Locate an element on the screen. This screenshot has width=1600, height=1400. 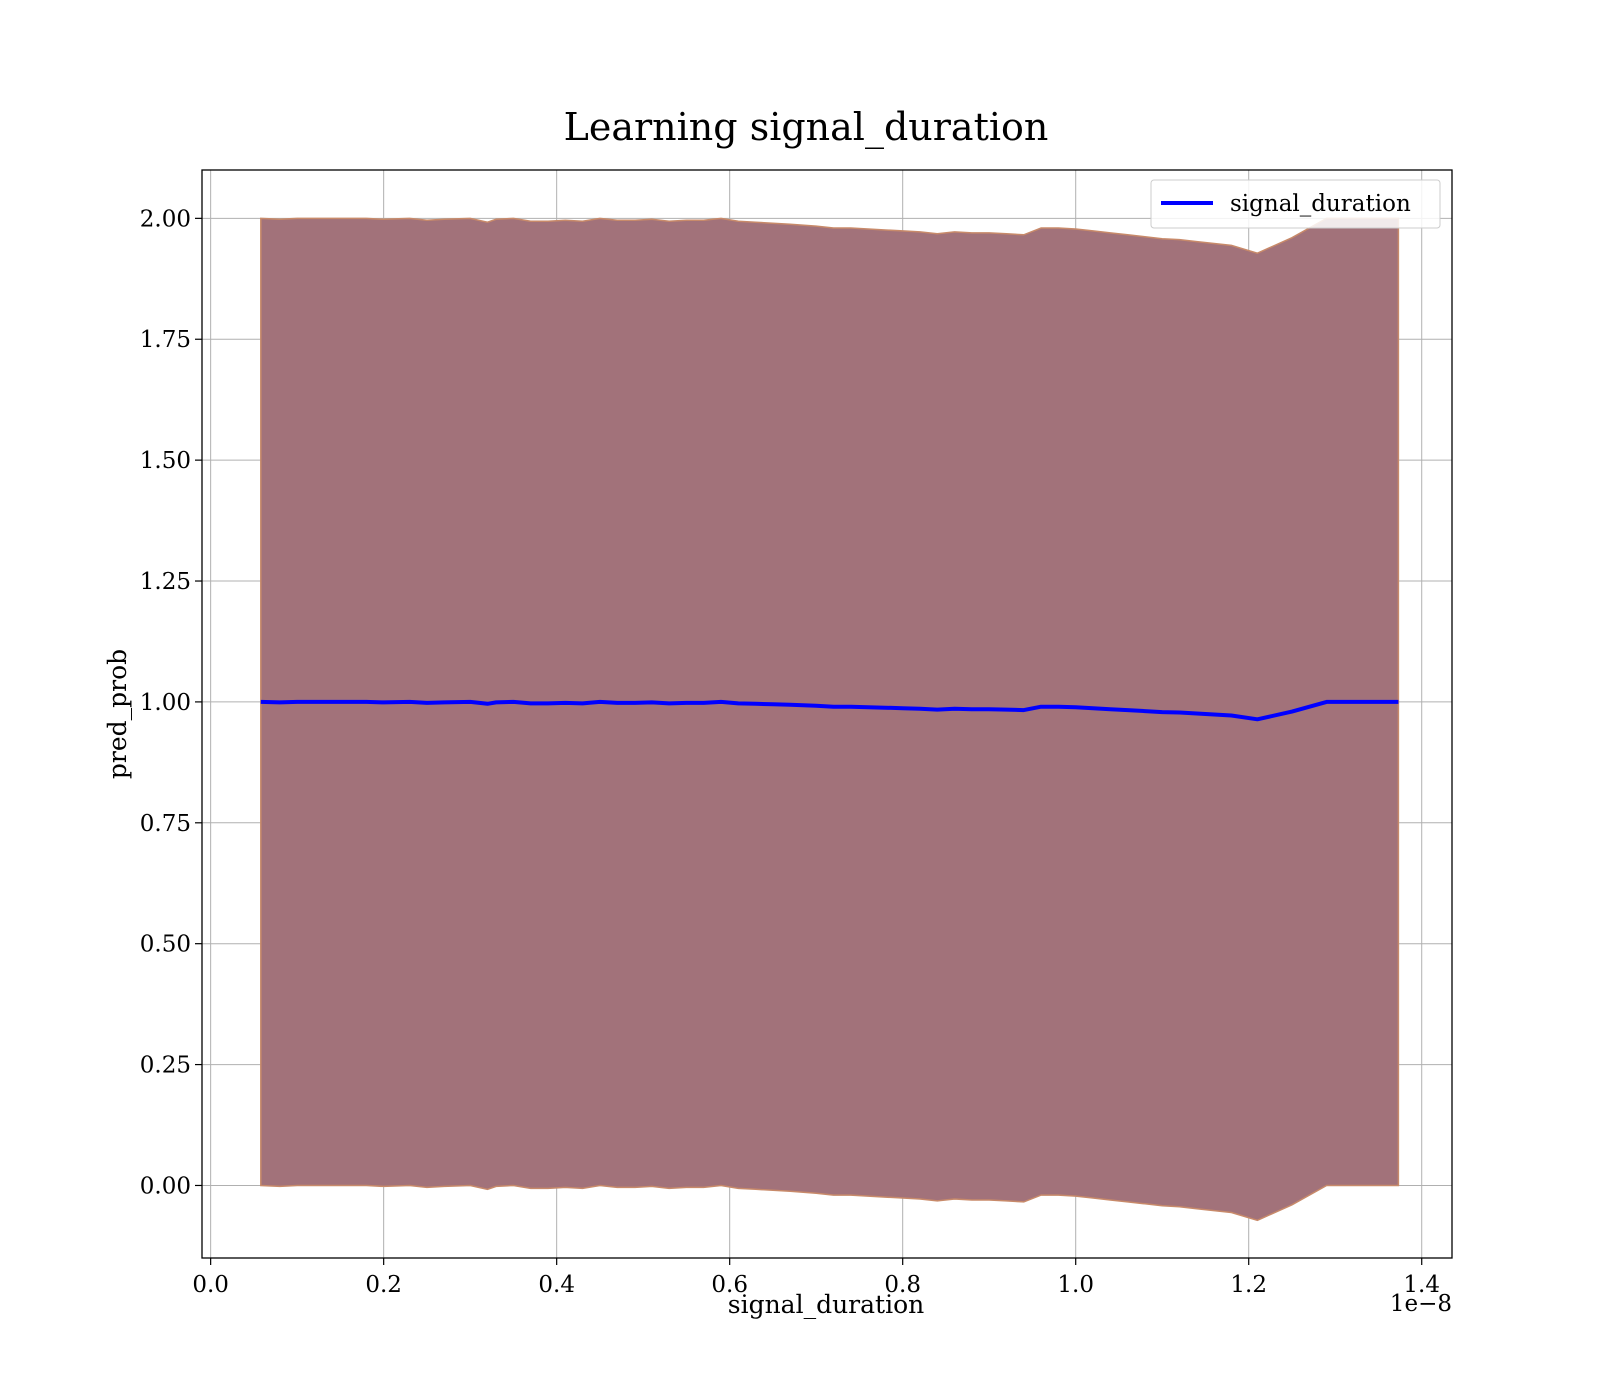
series-line-layer is located at coordinates (829, 710).